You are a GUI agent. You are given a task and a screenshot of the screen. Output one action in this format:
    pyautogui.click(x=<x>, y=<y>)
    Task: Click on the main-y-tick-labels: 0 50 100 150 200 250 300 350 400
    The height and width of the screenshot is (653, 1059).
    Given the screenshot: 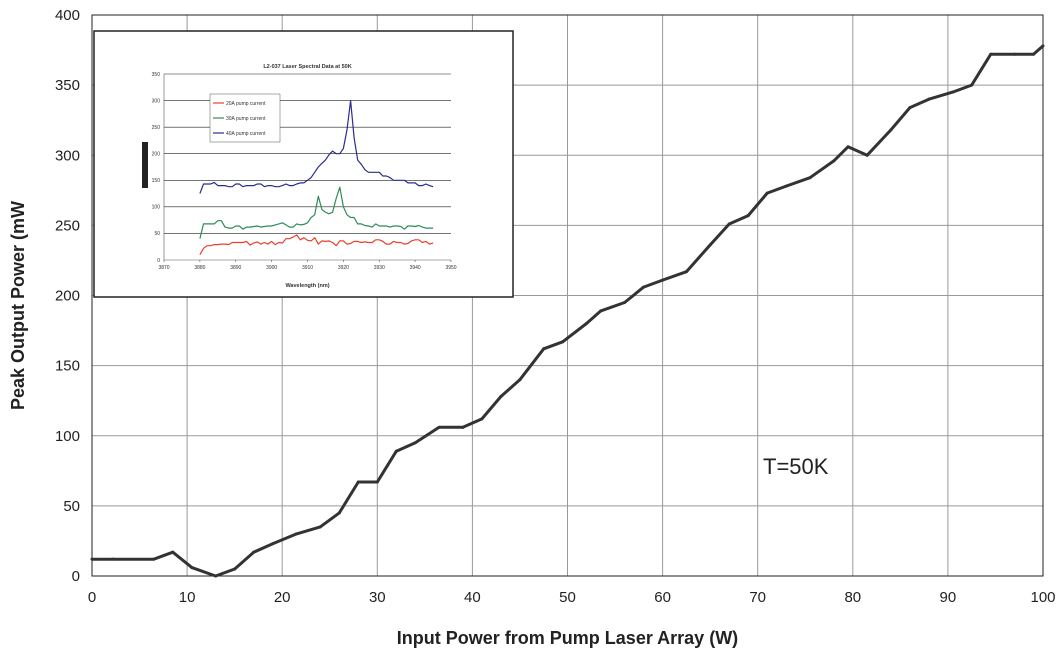 What is the action you would take?
    pyautogui.click(x=67, y=296)
    